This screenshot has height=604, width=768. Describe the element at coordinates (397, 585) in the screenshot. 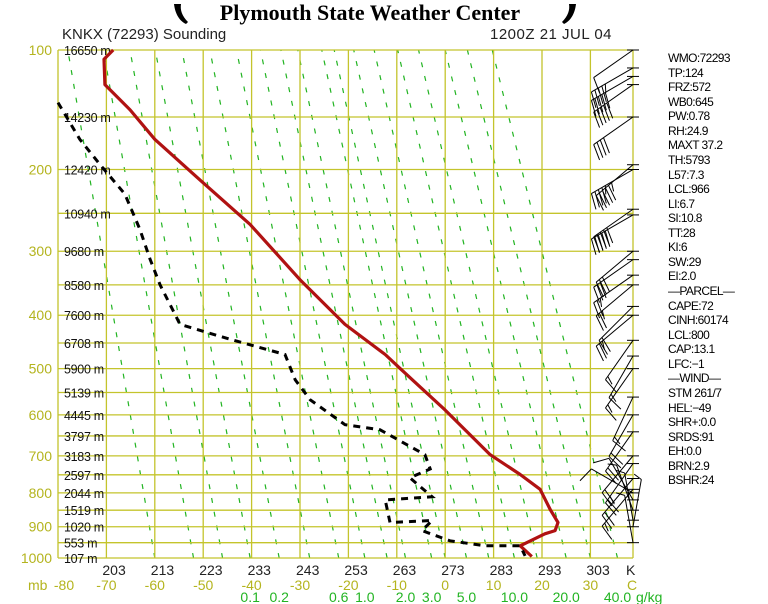

I see `celsius-label: -10` at that location.